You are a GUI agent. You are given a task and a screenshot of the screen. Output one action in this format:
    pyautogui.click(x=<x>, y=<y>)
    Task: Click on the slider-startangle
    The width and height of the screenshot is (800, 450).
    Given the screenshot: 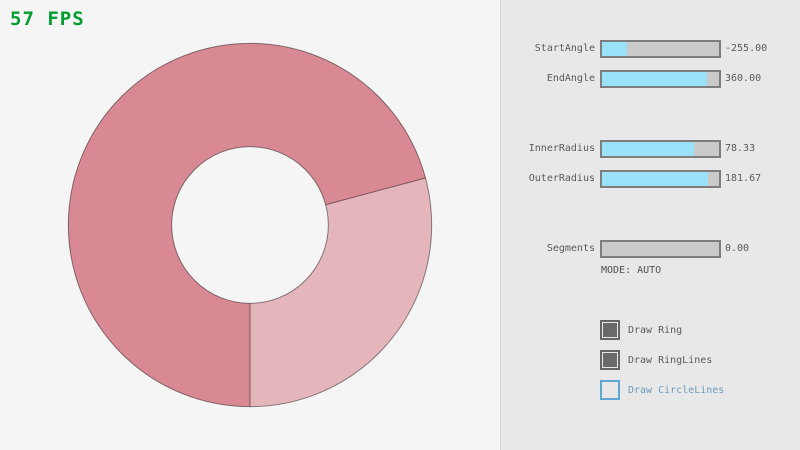 What is the action you would take?
    pyautogui.click(x=660, y=49)
    